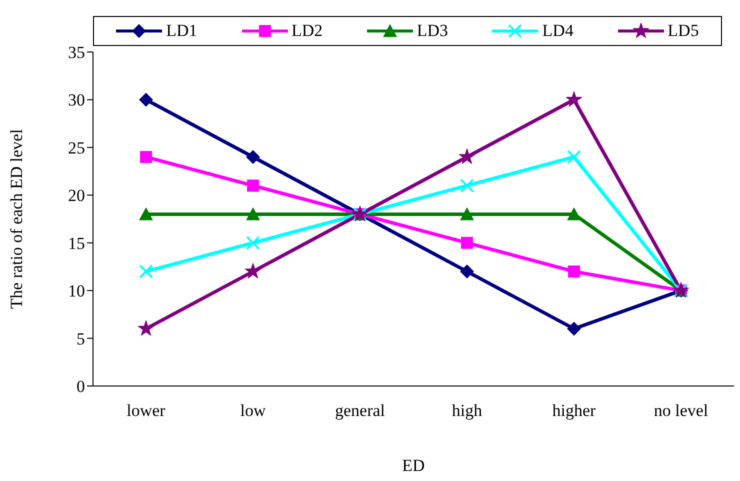  I want to click on legend-label: LD3, so click(432, 31).